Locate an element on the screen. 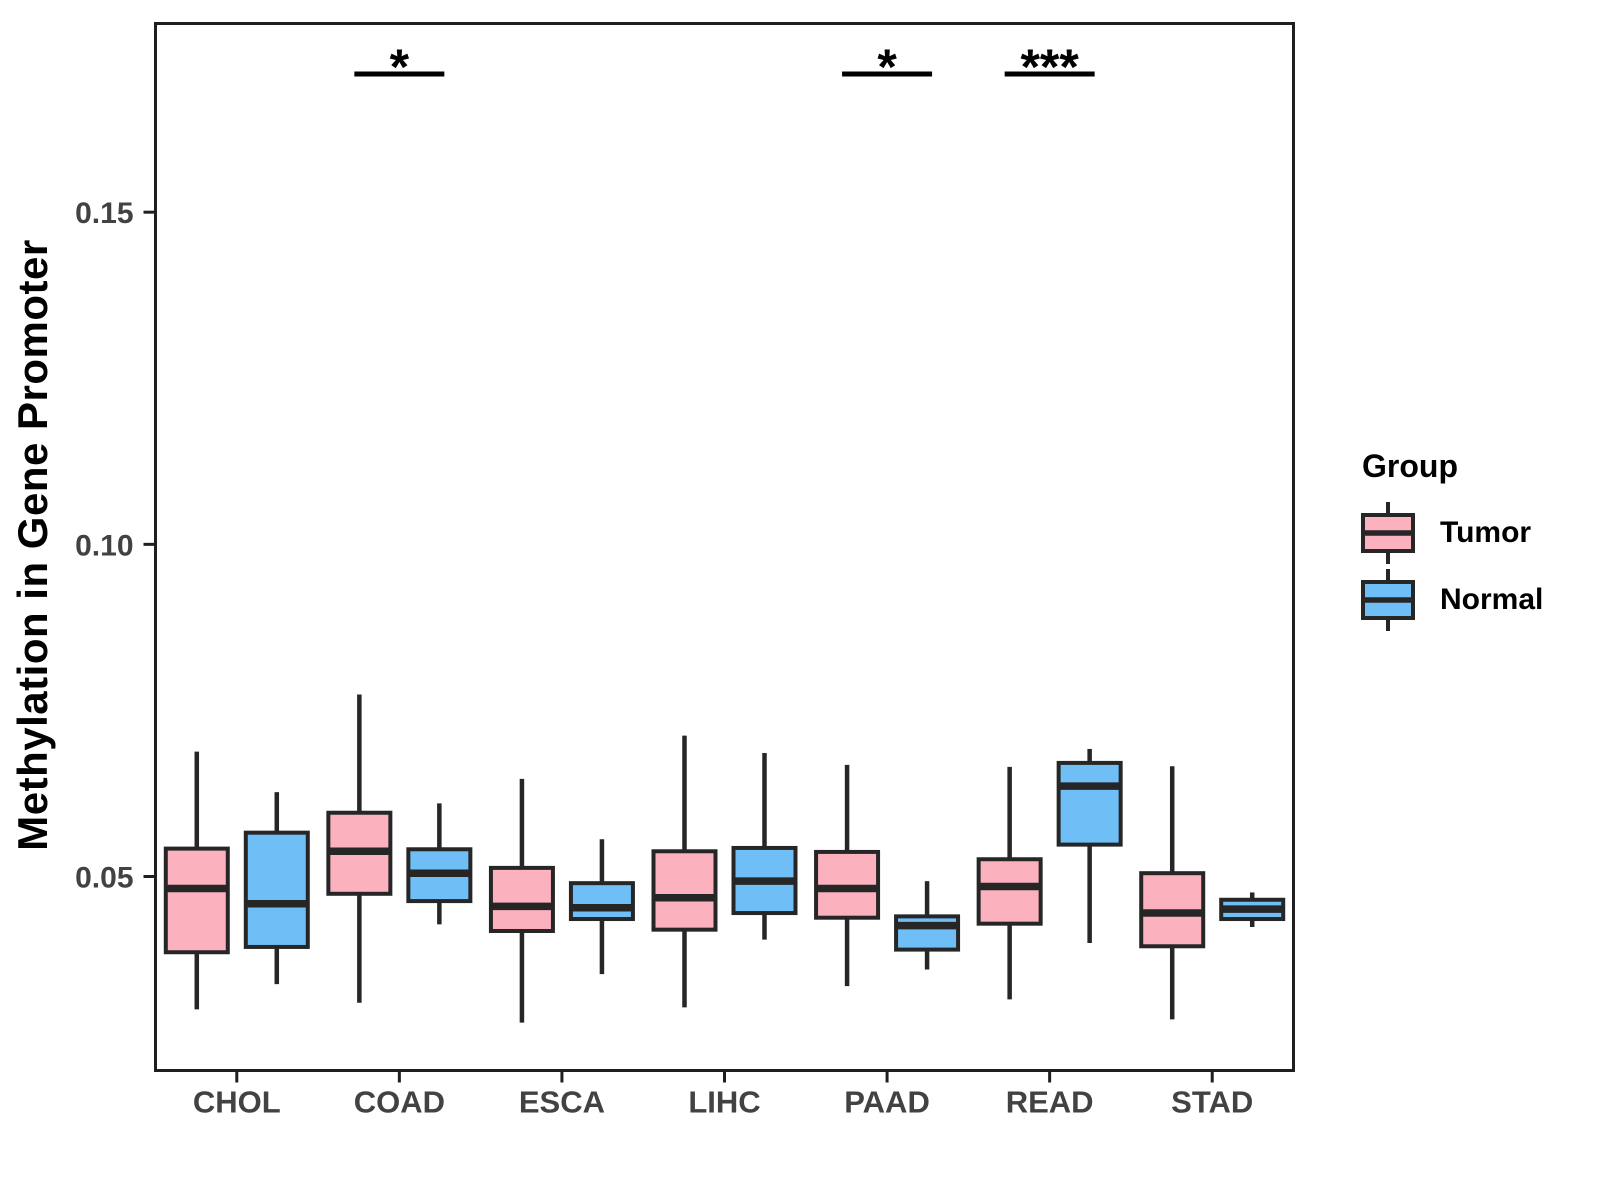 Image resolution: width=1600 pixels, height=1200 pixels. legend-title: Group is located at coordinates (1410, 466).